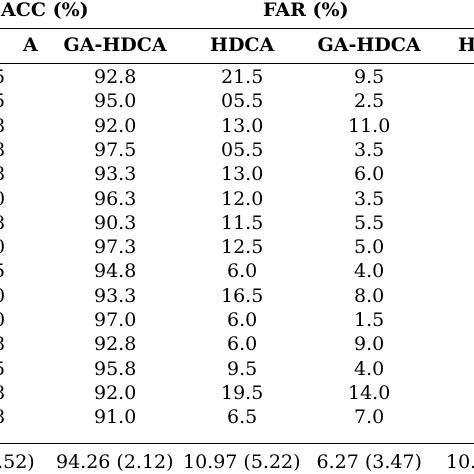  Describe the element at coordinates (242, 198) in the screenshot. I see `table-cell: 12.0` at that location.